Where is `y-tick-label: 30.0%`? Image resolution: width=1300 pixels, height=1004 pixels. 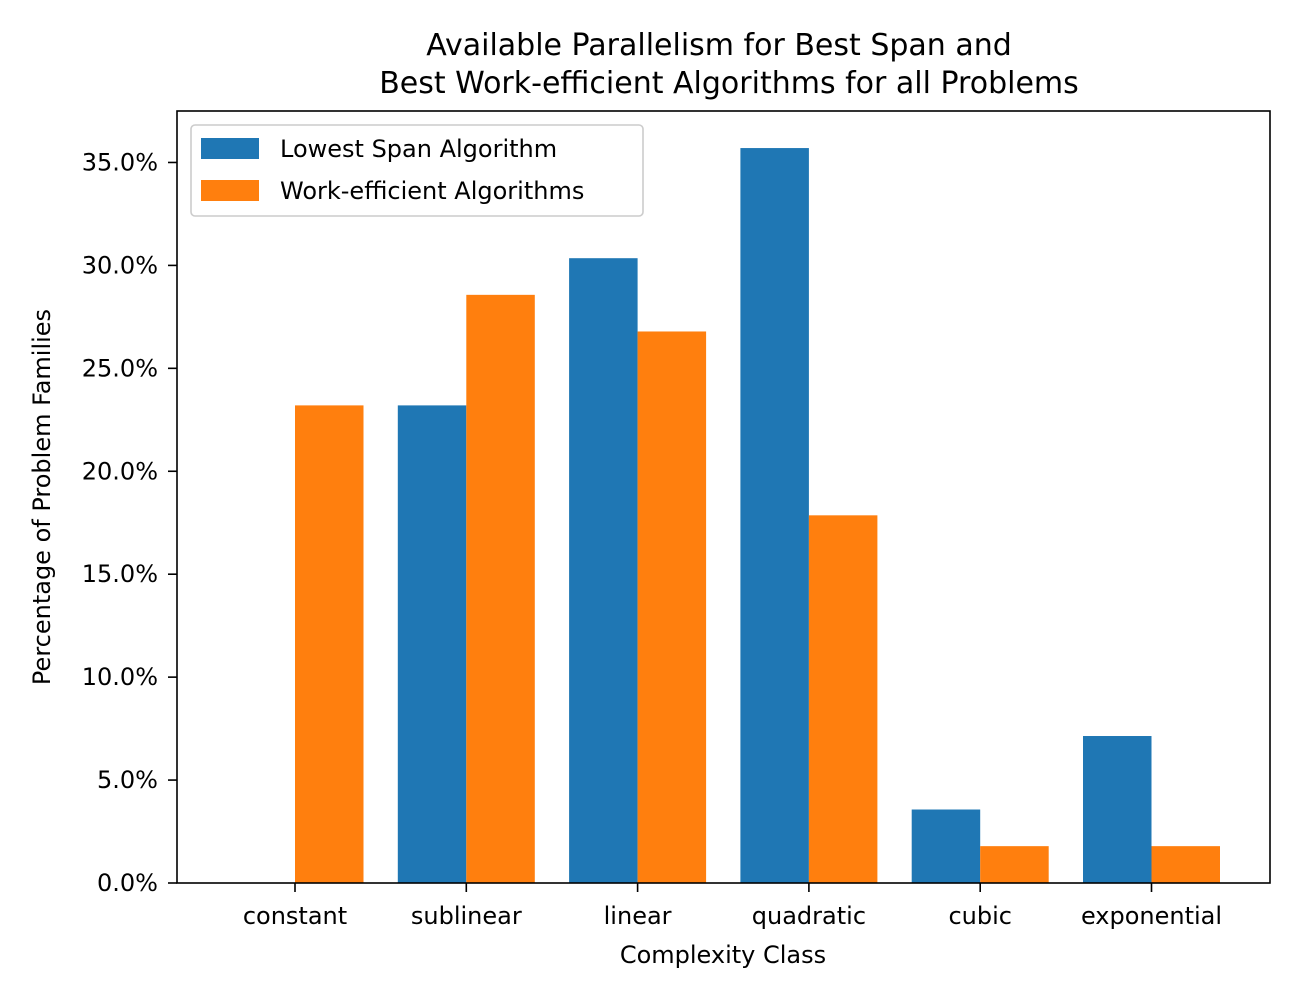 y-tick-label: 30.0% is located at coordinates (120, 265).